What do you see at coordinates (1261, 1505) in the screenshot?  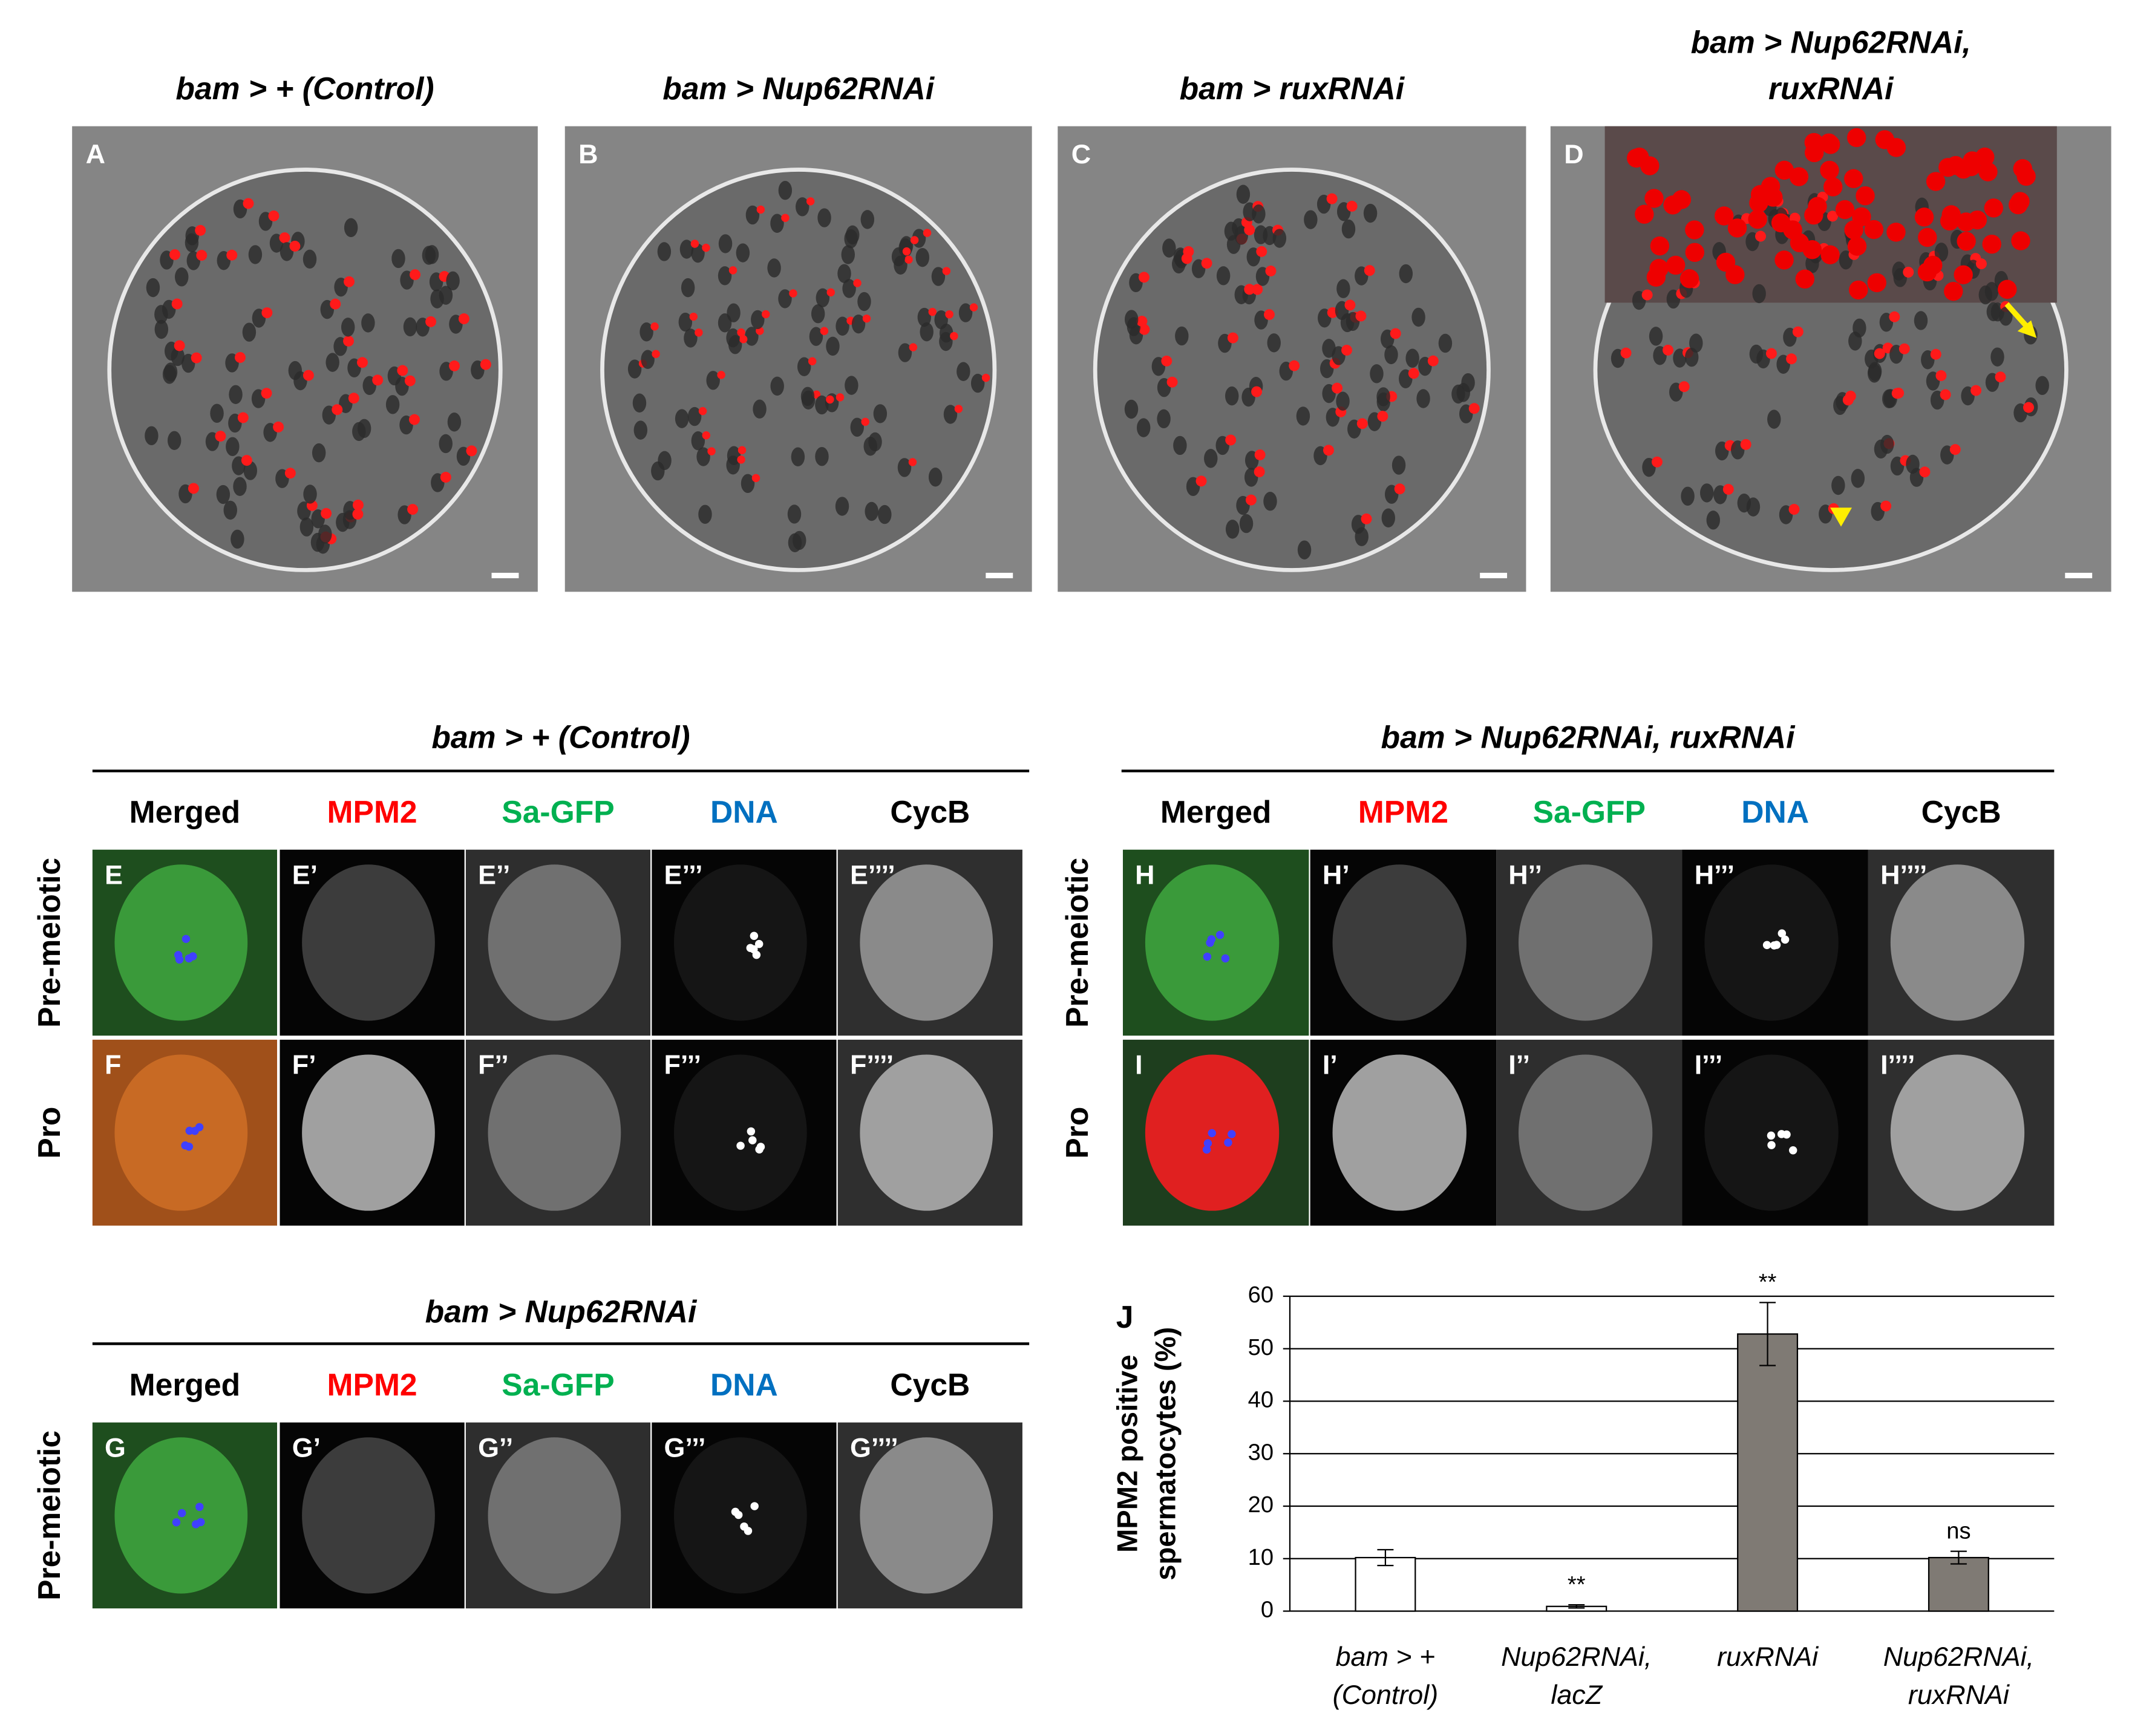 I see `y-tick-label: 20` at bounding box center [1261, 1505].